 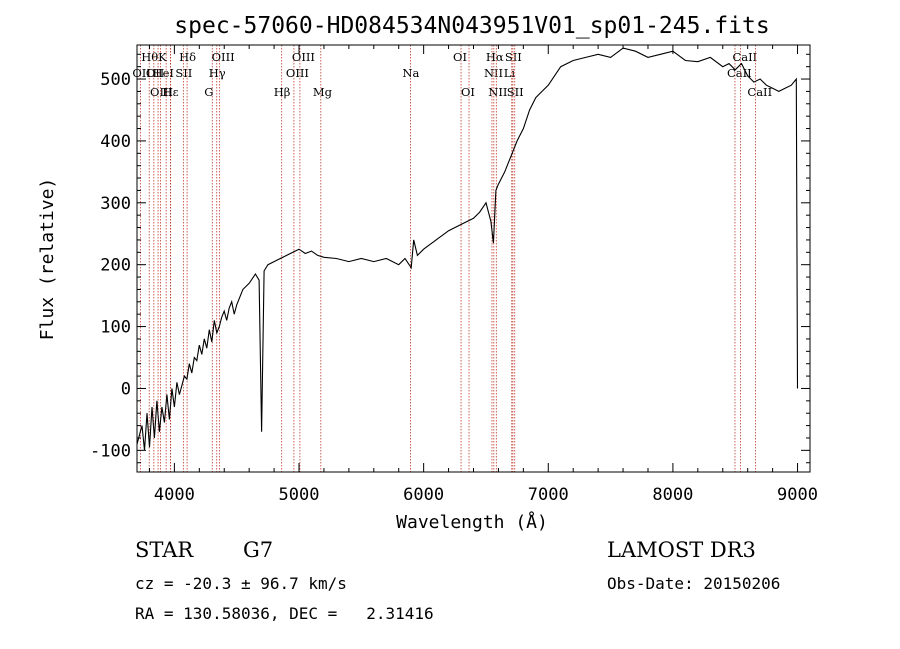 I want to click on x-axis-label: Wavelength (Å), so click(x=472, y=522).